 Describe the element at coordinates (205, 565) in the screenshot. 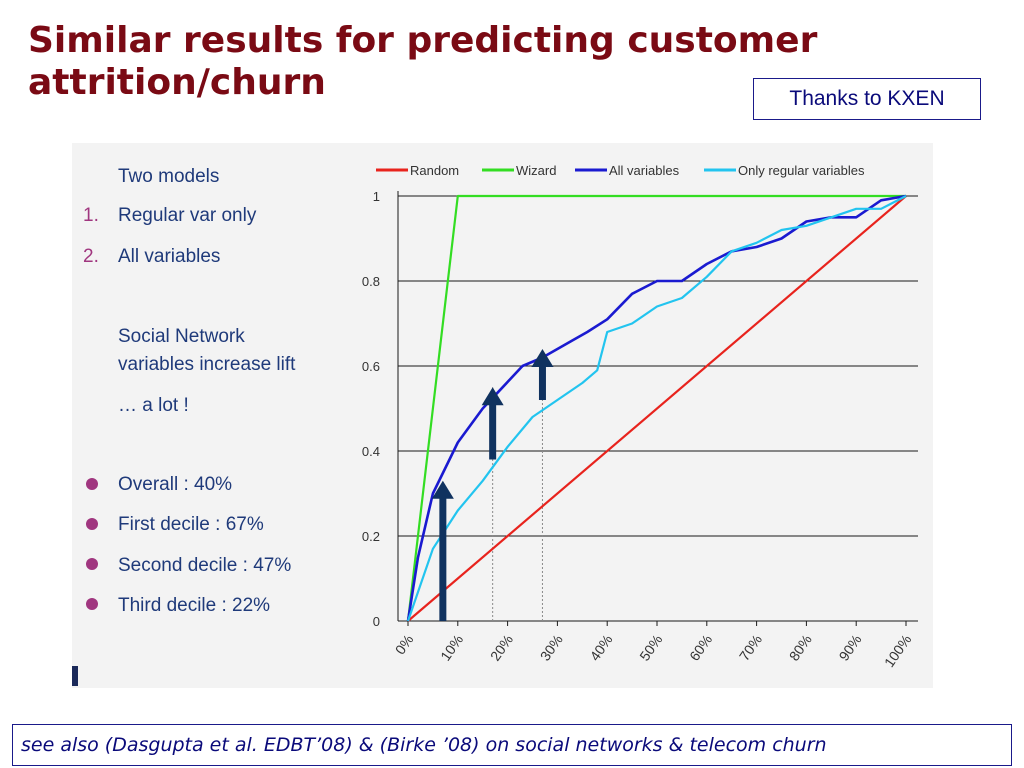

I see `bullet-text: Second decile : 47%` at that location.